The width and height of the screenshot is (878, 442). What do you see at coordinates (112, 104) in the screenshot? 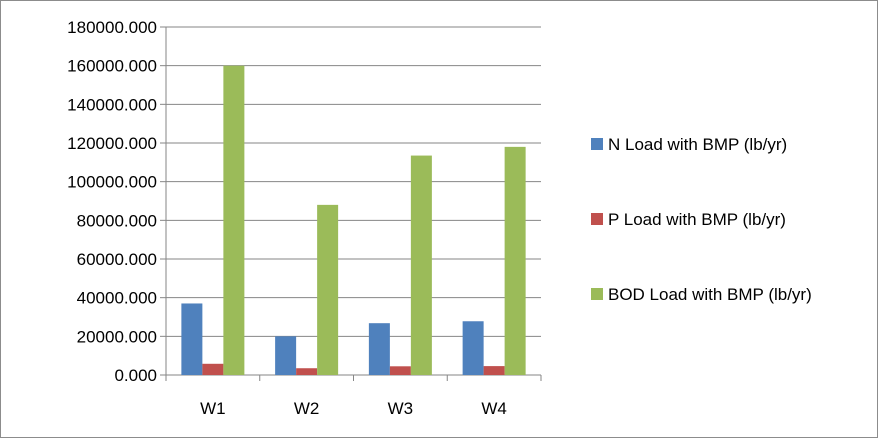
I see `y-tick-label: 140000.000` at bounding box center [112, 104].